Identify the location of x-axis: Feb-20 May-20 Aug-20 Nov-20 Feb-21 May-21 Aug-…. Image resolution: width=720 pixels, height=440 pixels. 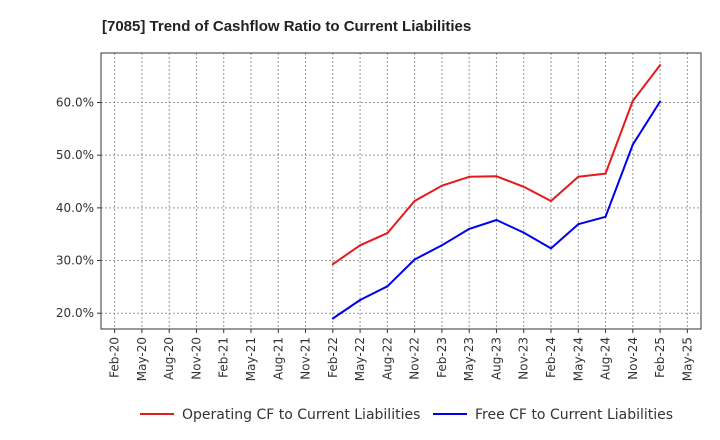
(401, 355).